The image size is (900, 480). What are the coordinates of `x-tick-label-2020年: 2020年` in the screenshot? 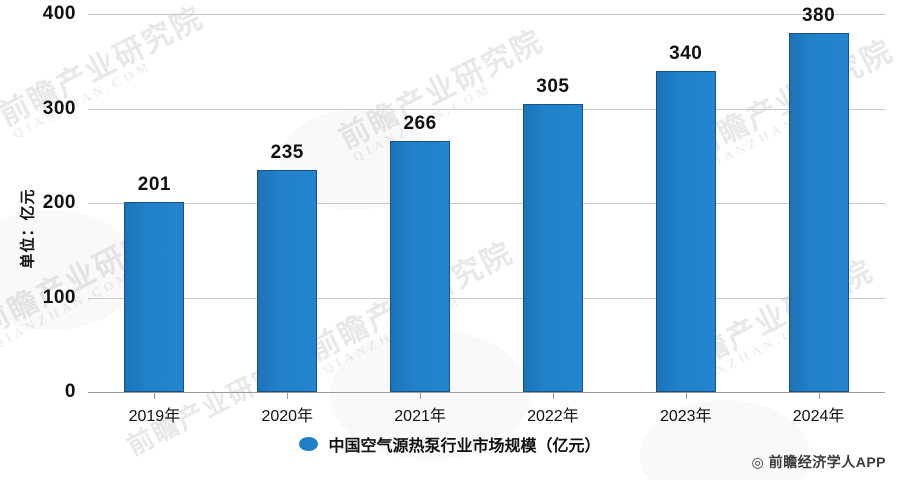 It's located at (287, 416).